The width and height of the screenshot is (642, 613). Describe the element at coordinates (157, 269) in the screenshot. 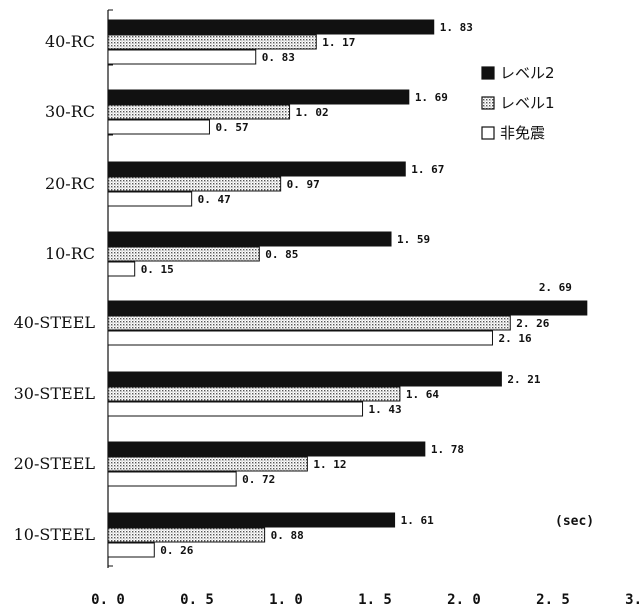

I see `data-label: 0. 15` at that location.